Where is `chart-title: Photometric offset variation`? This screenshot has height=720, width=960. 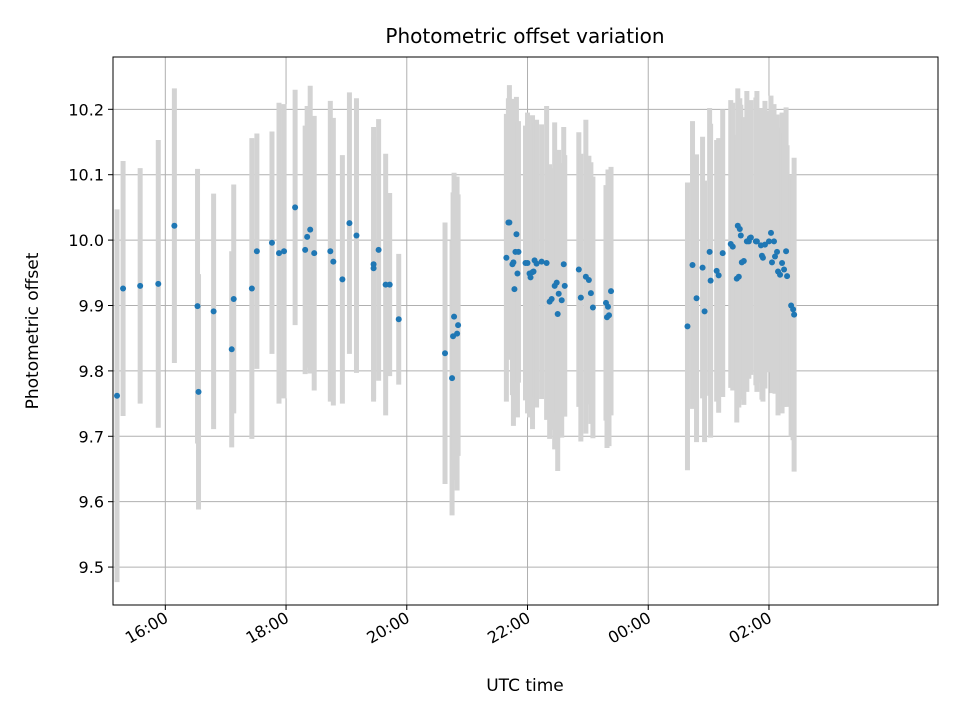 chart-title: Photometric offset variation is located at coordinates (524, 36).